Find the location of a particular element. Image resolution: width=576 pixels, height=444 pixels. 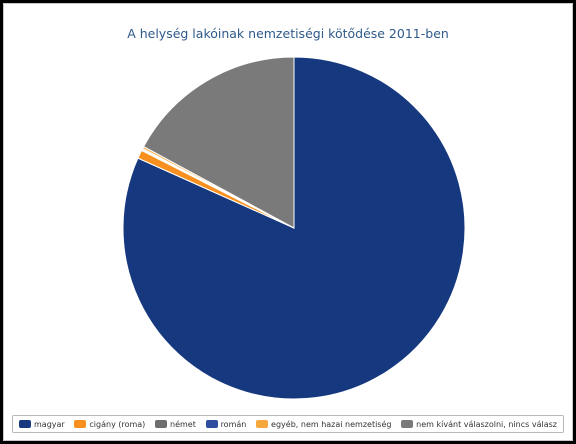

legend-label-5: nem kívánt válaszolni, nincs válasz is located at coordinates (486, 424).